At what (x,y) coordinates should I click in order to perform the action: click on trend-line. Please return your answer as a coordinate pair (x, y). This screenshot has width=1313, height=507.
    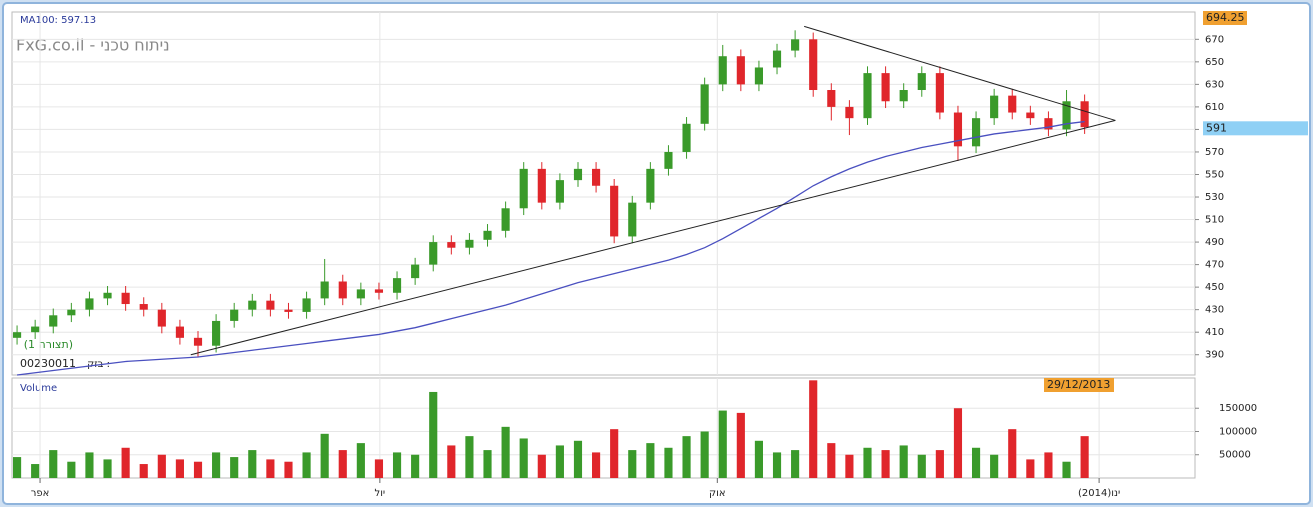
    Looking at the image, I should click on (960, 73).